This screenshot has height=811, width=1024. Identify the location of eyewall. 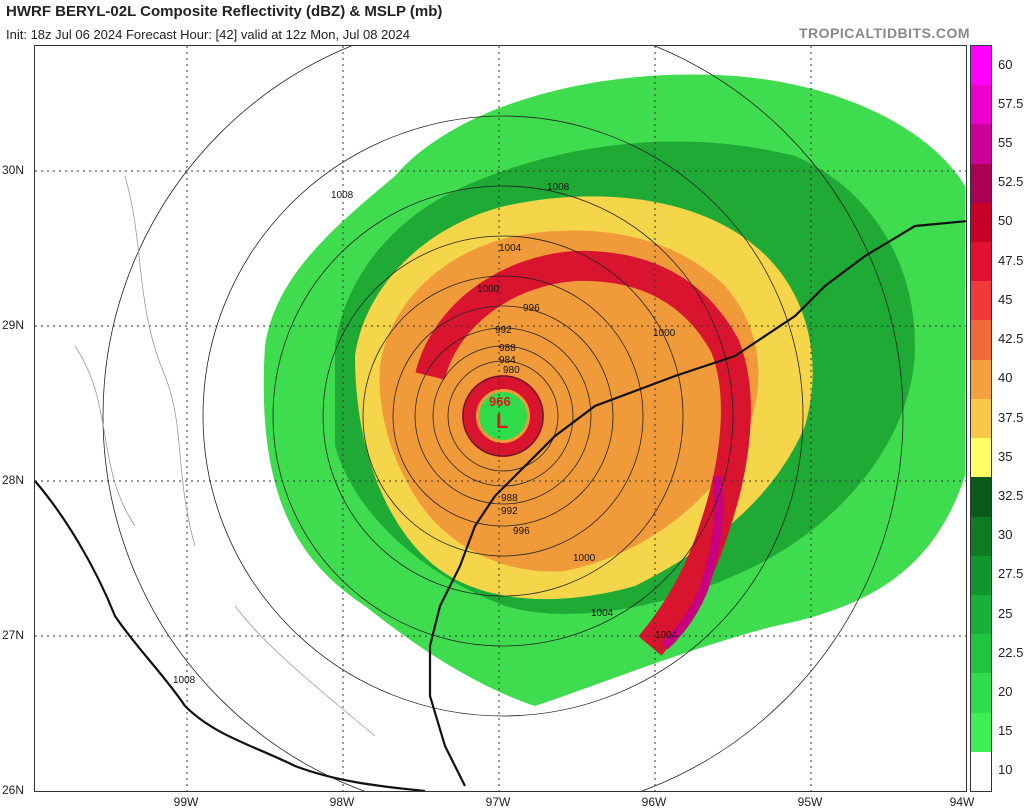
(503, 416).